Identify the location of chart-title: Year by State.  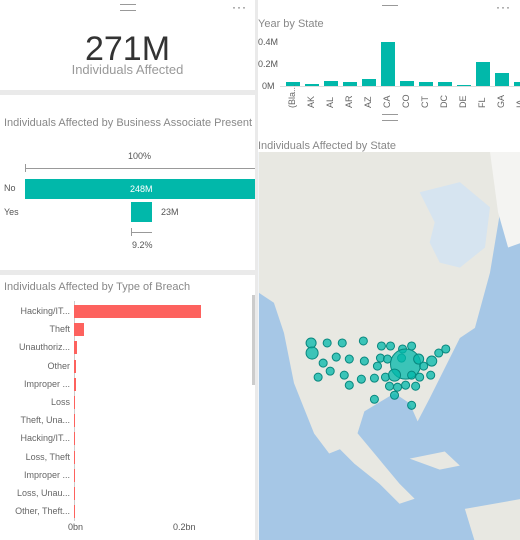
(291, 24).